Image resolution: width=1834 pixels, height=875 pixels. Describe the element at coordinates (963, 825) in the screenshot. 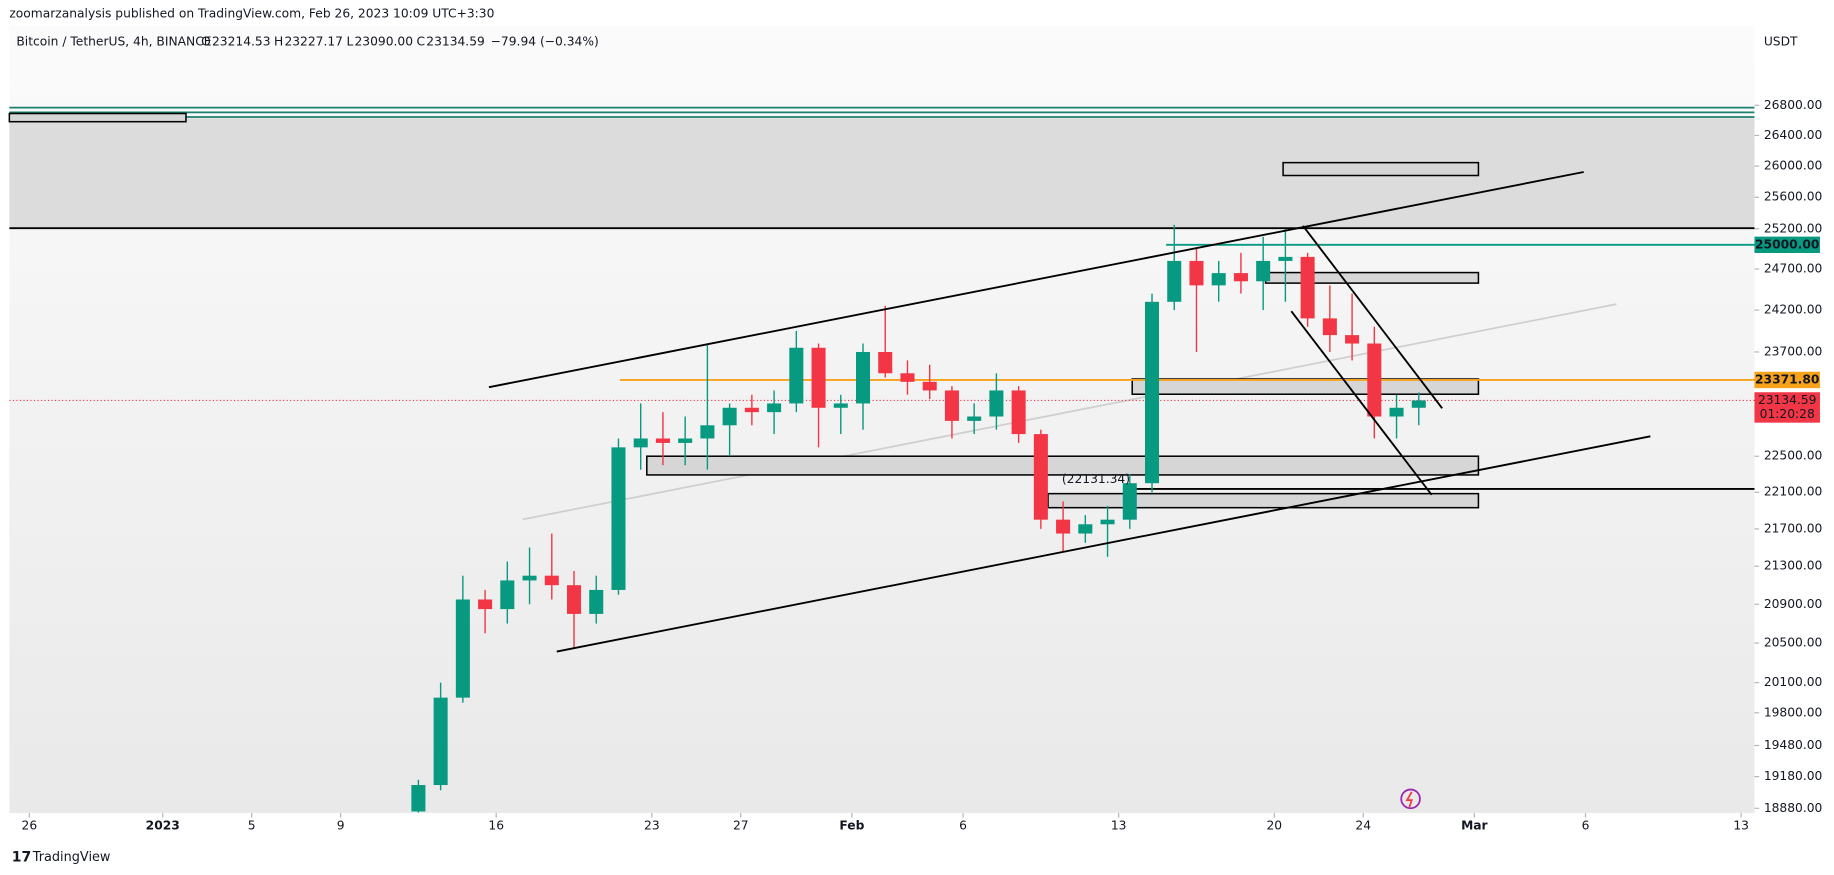

I see `x-tick-label: 6` at that location.